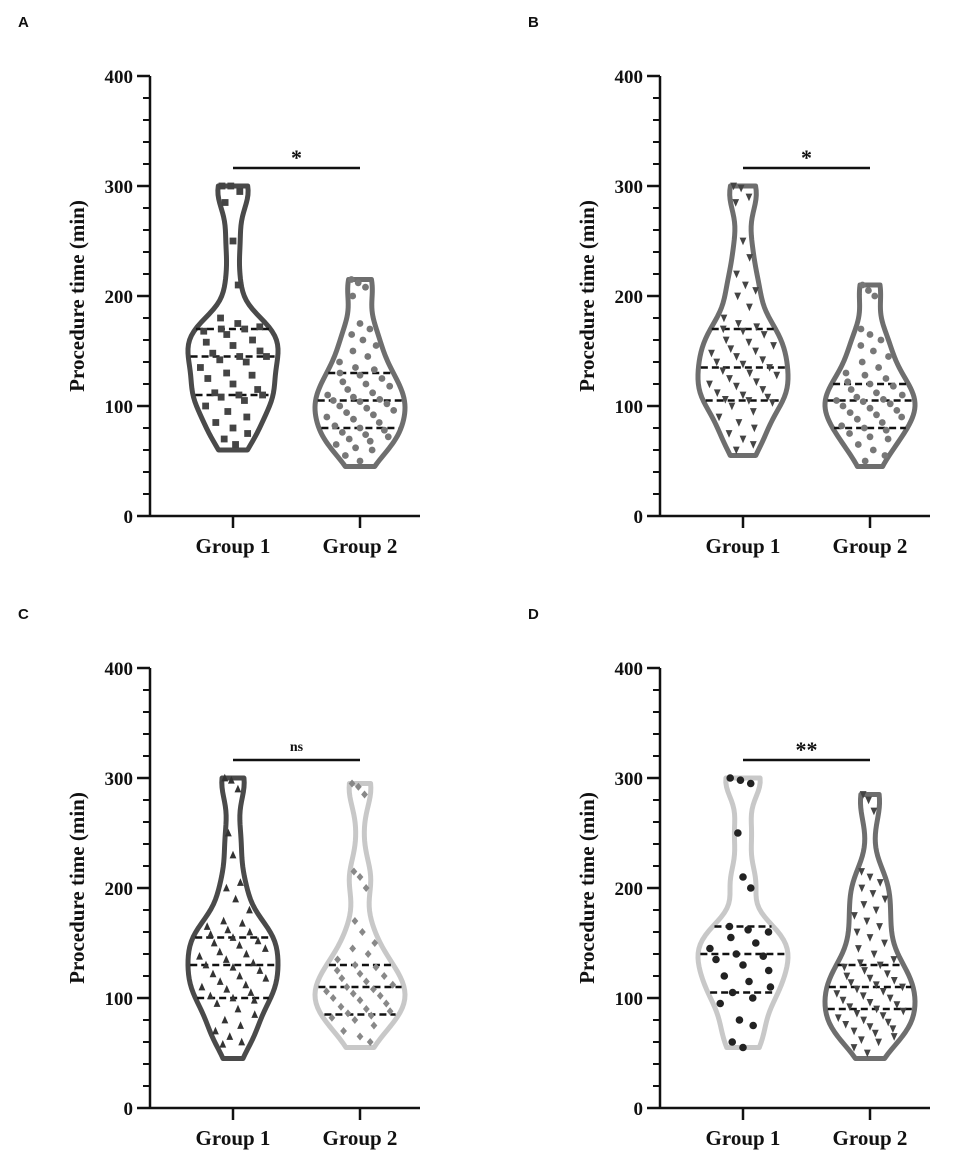  What do you see at coordinates (807, 749) in the screenshot?
I see `significance-label: **` at bounding box center [807, 749].